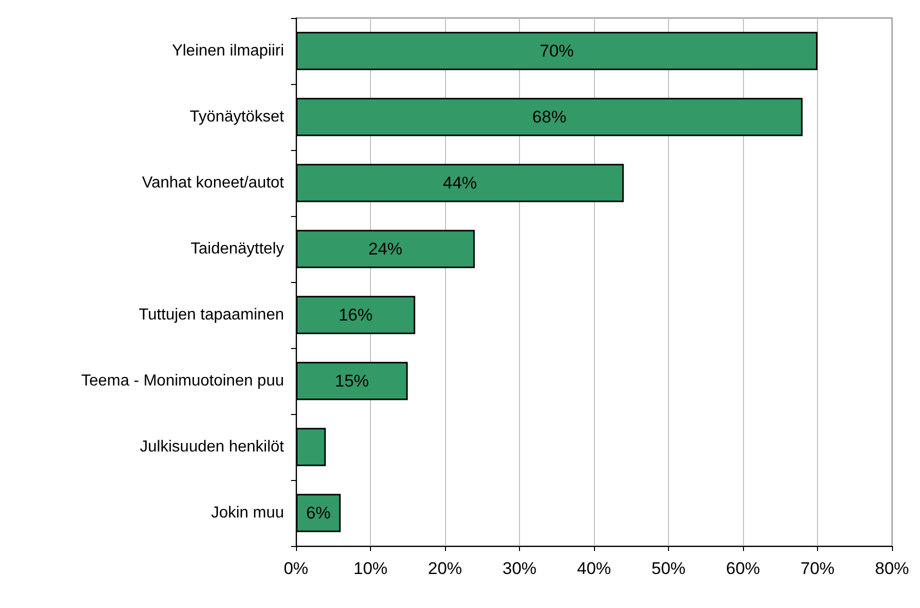 This screenshot has width=920, height=608. I want to click on x-tick-label: 30%, so click(519, 568).